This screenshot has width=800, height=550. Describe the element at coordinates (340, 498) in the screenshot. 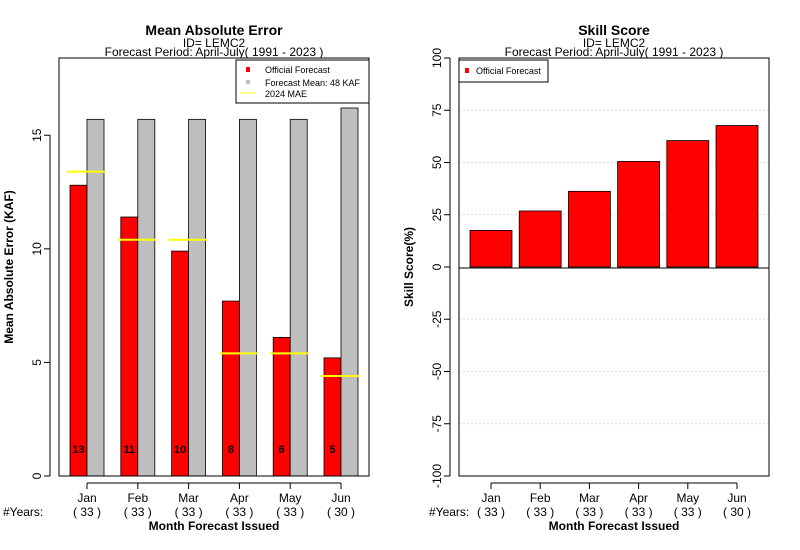

I see `mae-x-tick-label: Jun` at that location.